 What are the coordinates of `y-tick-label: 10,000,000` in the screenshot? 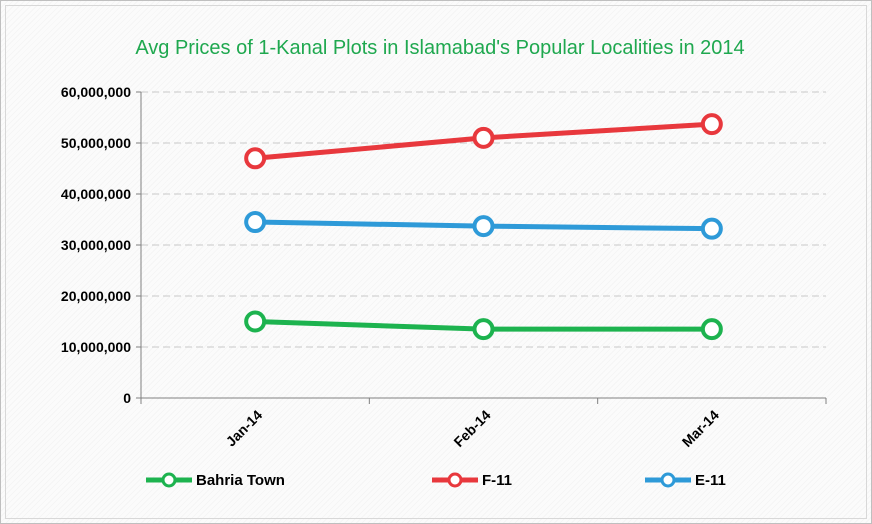 It's located at (96, 347).